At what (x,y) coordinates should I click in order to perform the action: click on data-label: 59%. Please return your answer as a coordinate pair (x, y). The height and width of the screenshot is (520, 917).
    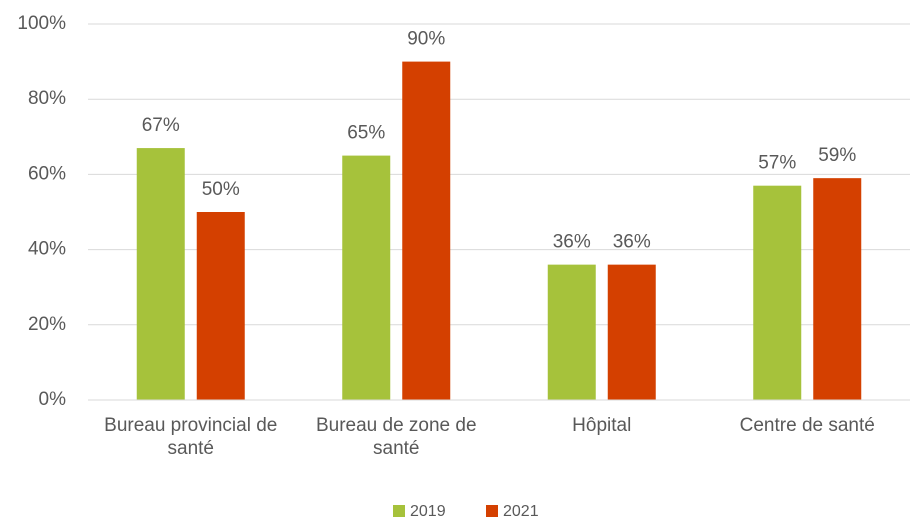
    Looking at the image, I should click on (837, 155).